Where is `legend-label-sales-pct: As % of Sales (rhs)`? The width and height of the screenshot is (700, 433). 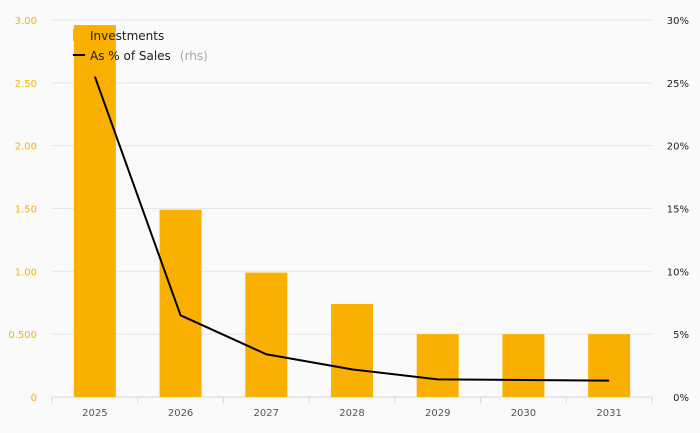
legend-label-sales-pct: As % of Sales (rhs) is located at coordinates (149, 54).